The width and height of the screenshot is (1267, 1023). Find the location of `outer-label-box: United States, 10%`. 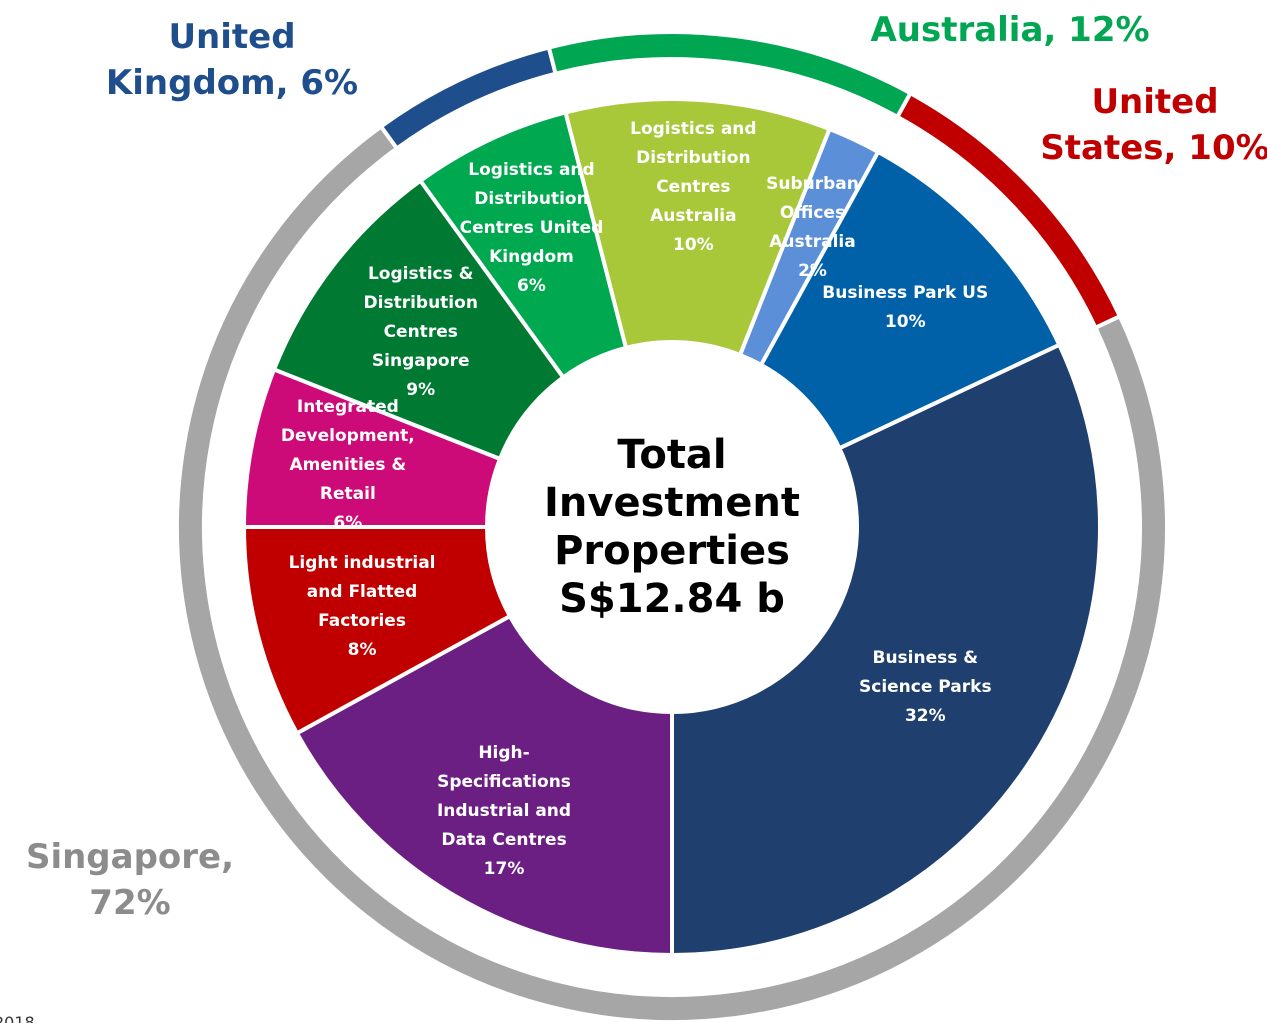

outer-label-box: United States, 10% is located at coordinates (1153, 125).